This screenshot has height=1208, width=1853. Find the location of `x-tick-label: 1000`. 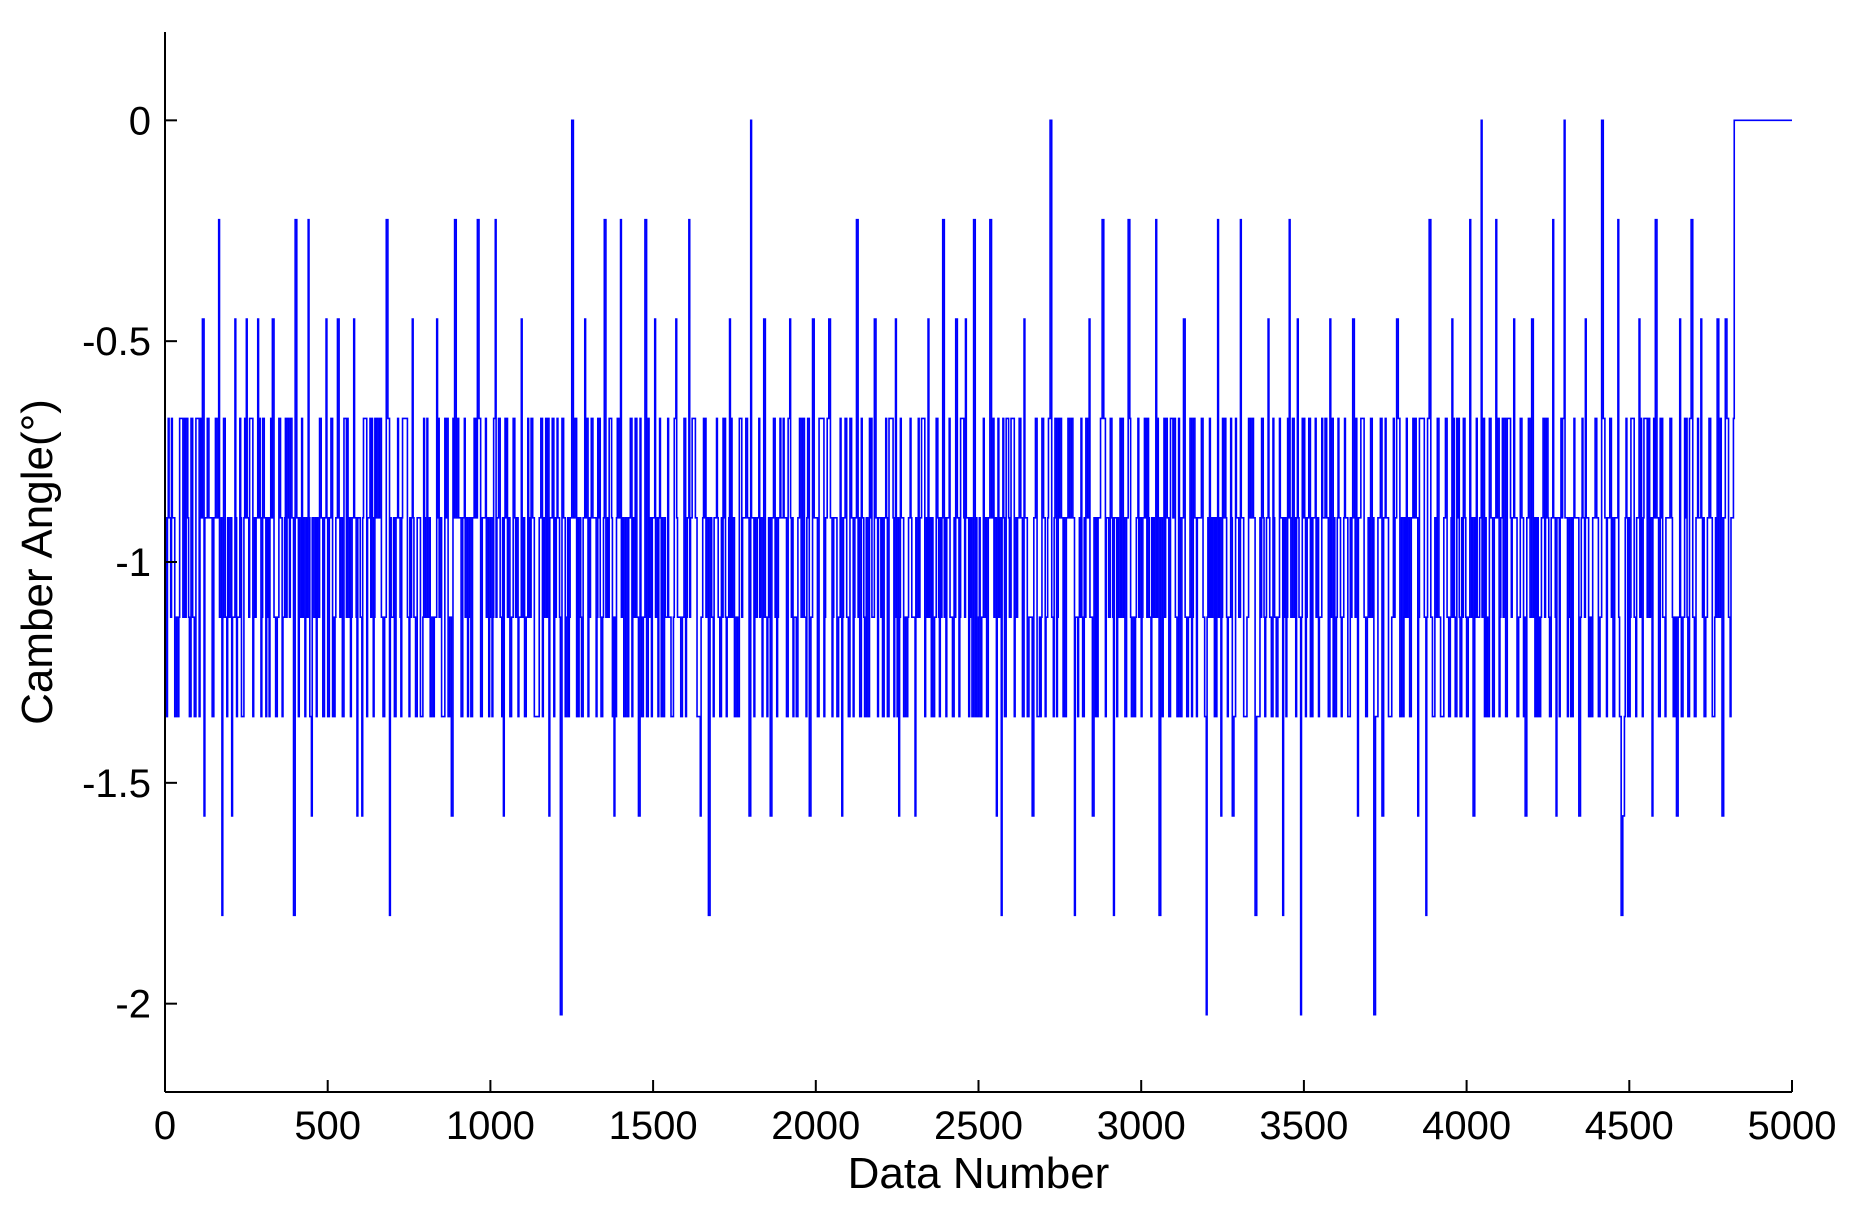

x-tick-label: 1000 is located at coordinates (490, 1126).